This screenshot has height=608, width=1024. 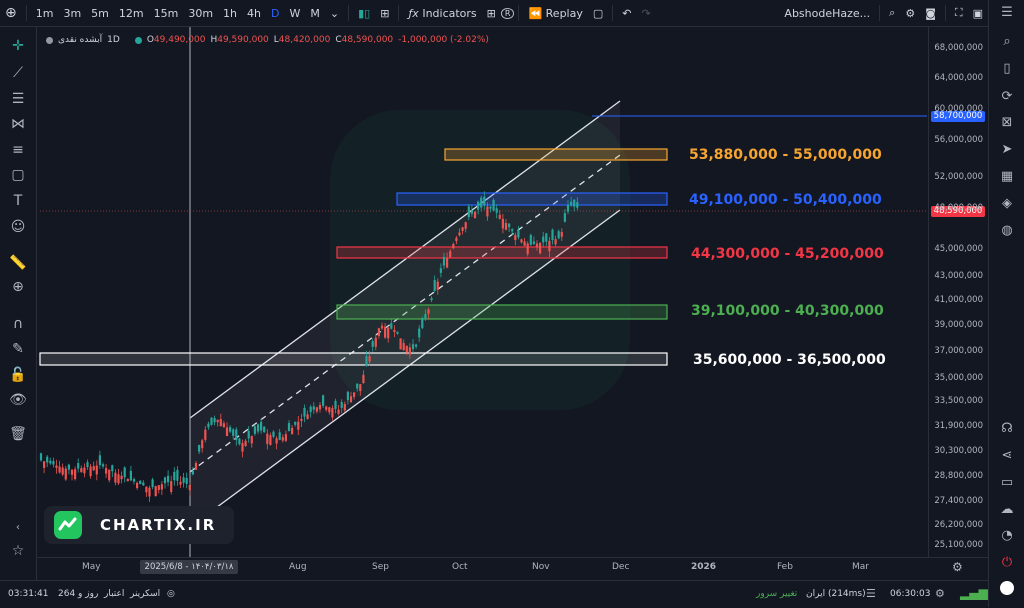 I want to click on timeframe-5m: 5m, so click(x=100, y=13).